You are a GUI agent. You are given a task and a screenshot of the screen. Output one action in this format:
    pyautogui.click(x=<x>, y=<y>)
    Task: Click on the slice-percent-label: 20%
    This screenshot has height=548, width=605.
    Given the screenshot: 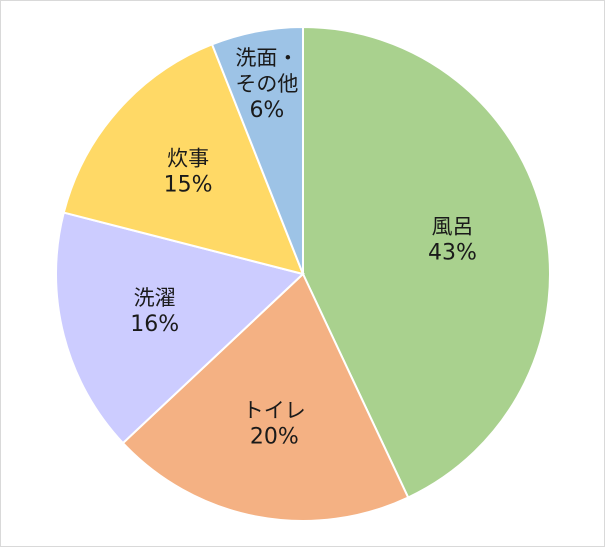 What is the action you would take?
    pyautogui.click(x=274, y=436)
    